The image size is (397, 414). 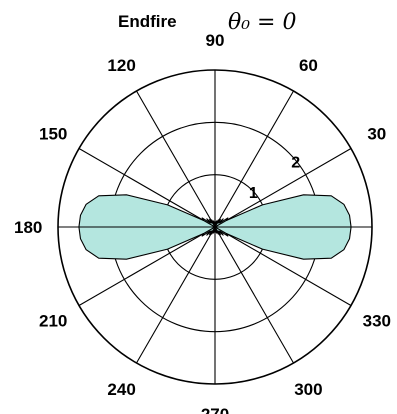 I want to click on angle-tick-label: 120, so click(x=121, y=65).